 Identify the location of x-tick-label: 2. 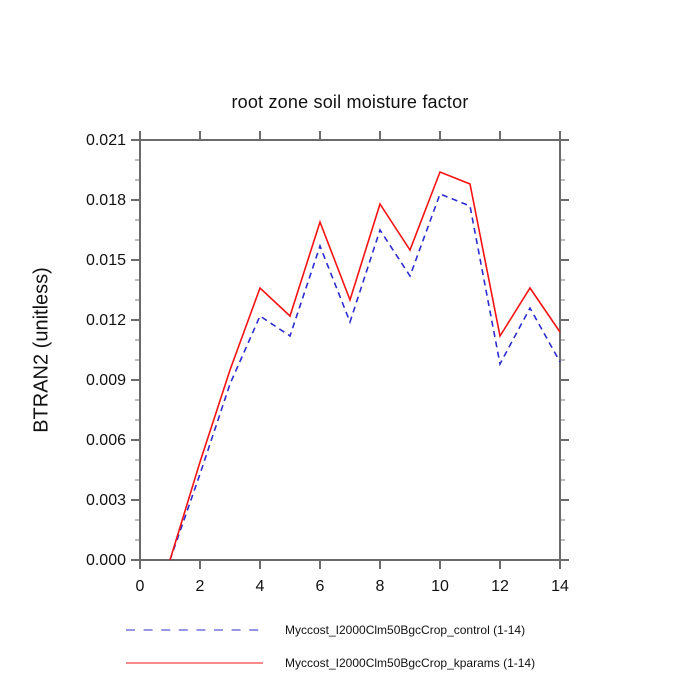
(200, 586).